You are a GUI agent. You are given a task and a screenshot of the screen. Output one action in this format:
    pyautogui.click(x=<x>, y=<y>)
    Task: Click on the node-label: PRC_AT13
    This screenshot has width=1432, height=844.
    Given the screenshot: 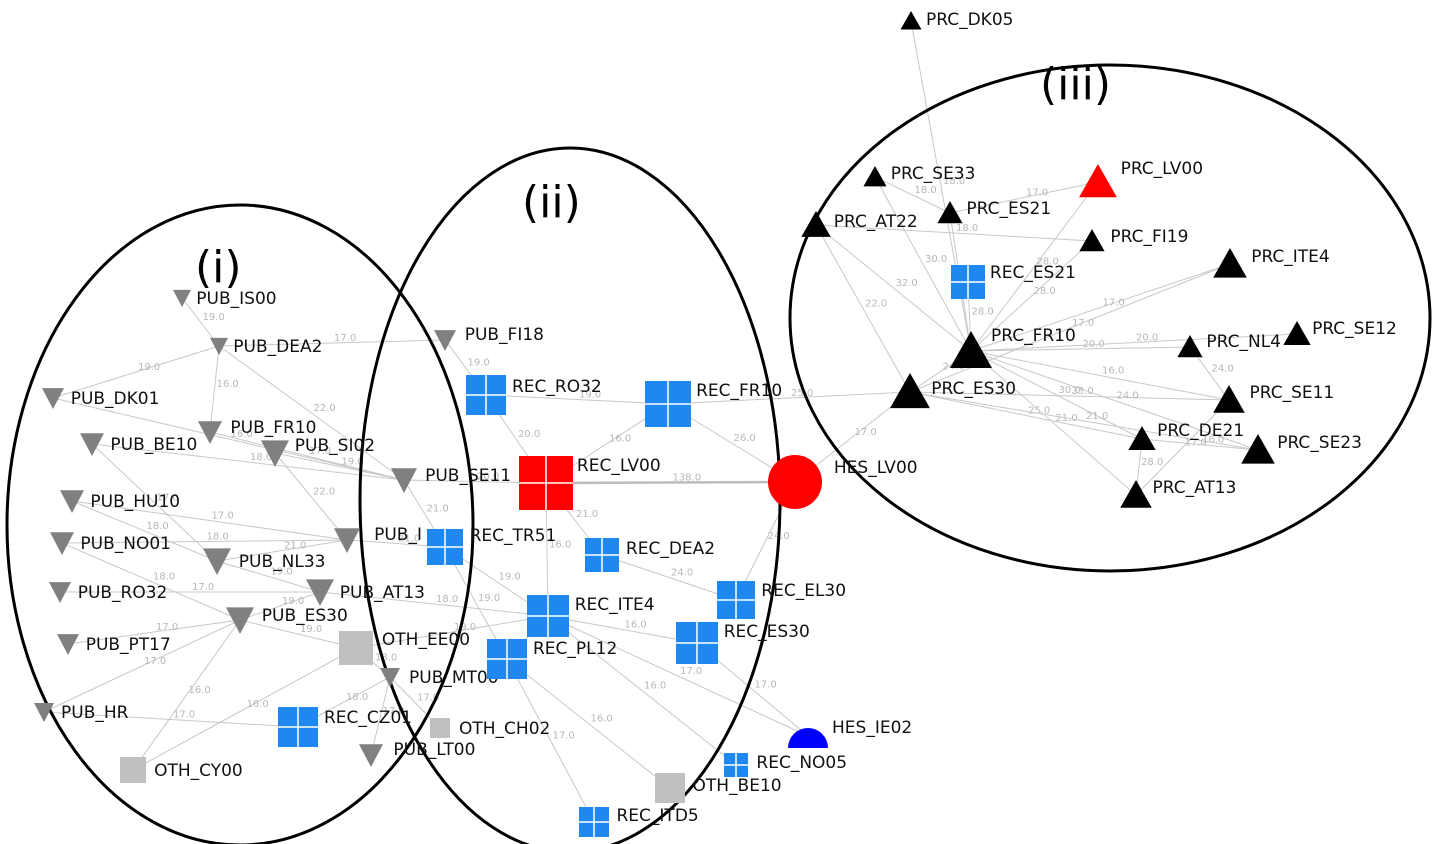 What is the action you would take?
    pyautogui.click(x=1195, y=488)
    